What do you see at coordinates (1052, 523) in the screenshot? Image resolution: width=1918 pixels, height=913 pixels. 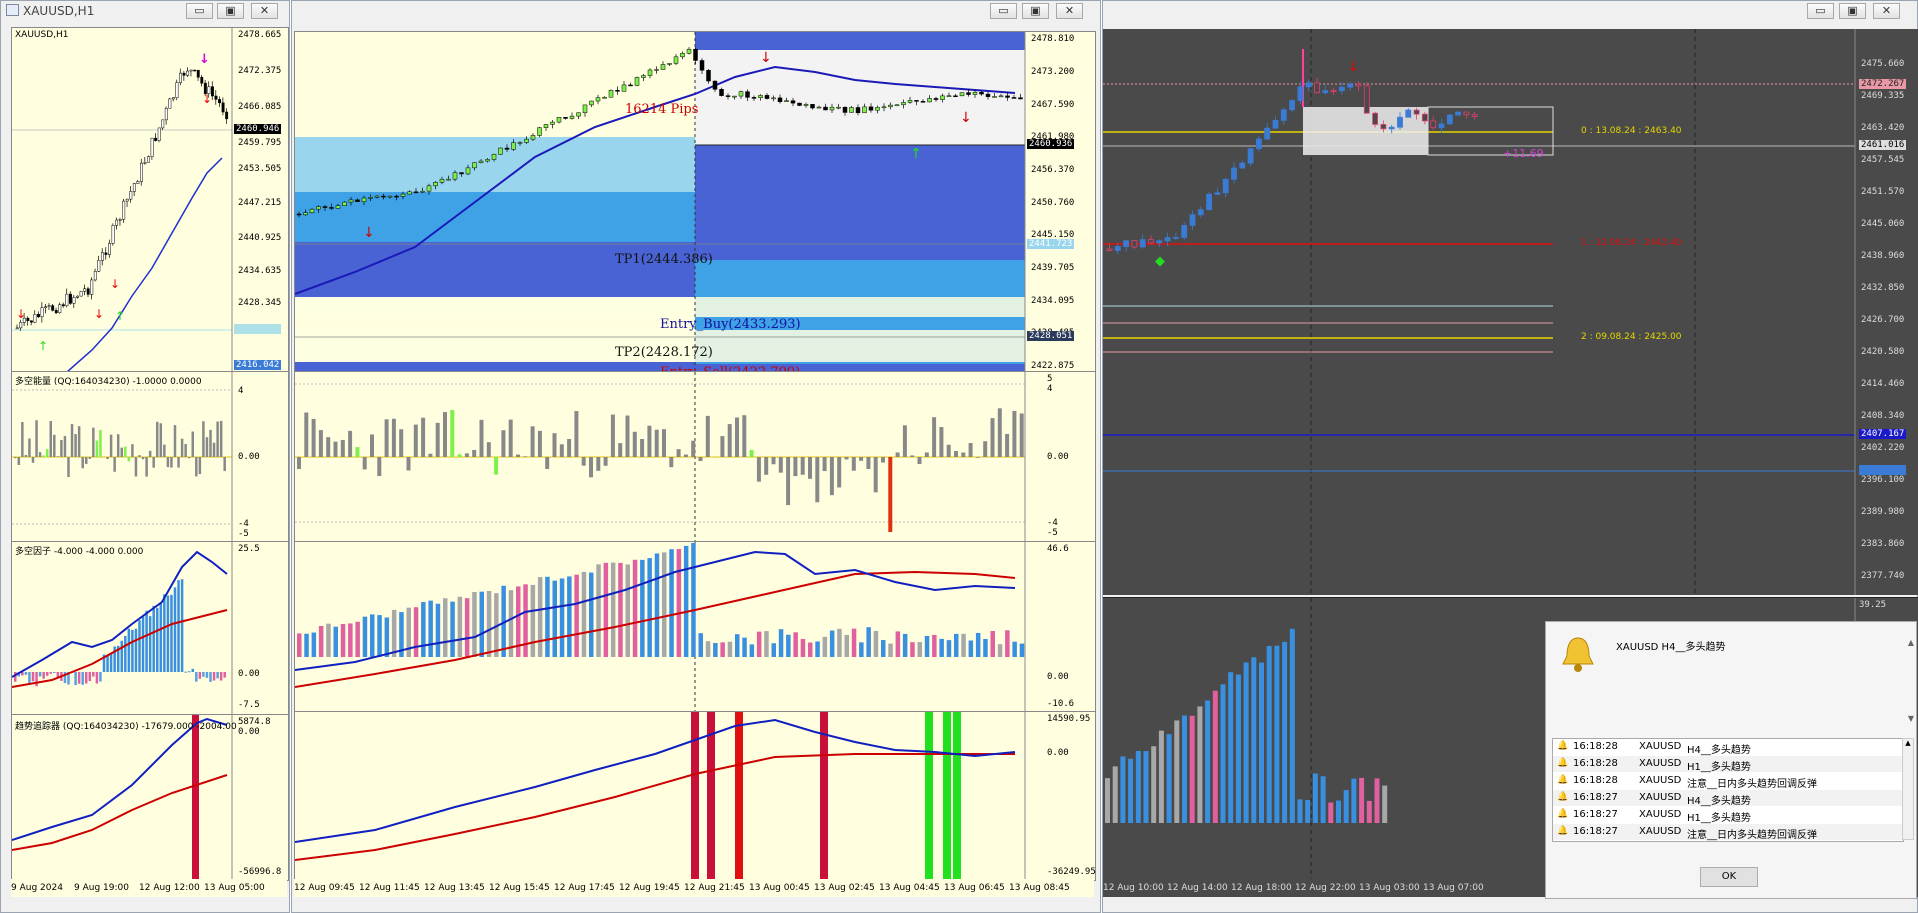 I see `scale-label: -4` at bounding box center [1052, 523].